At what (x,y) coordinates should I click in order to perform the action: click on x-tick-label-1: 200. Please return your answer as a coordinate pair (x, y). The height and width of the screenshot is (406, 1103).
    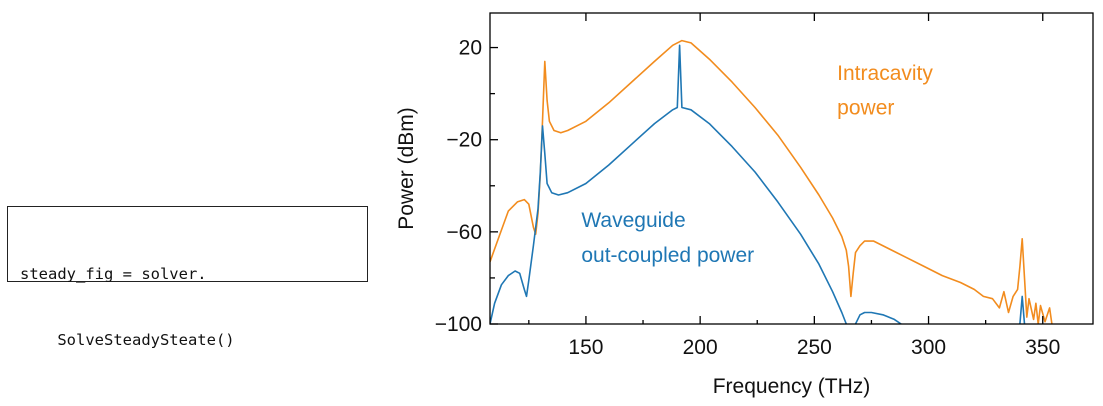
    Looking at the image, I should click on (700, 347).